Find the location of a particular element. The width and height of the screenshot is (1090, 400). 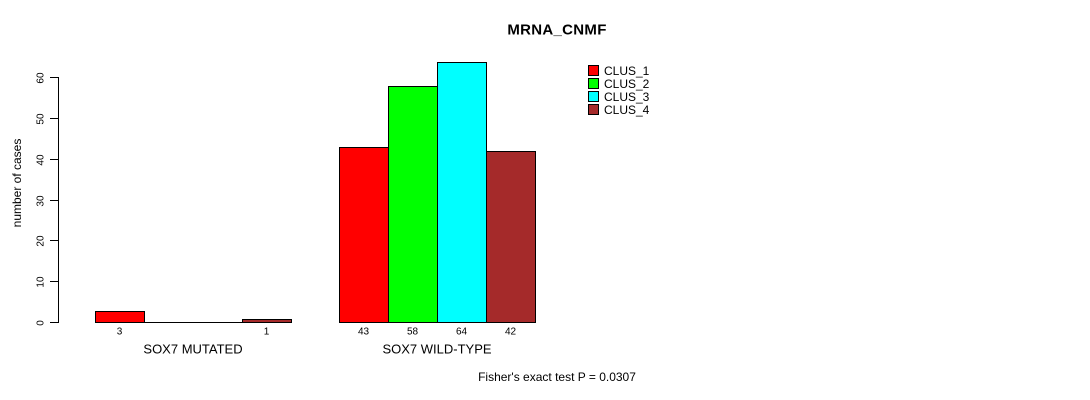

bar-value-label: 42 is located at coordinates (510, 332).